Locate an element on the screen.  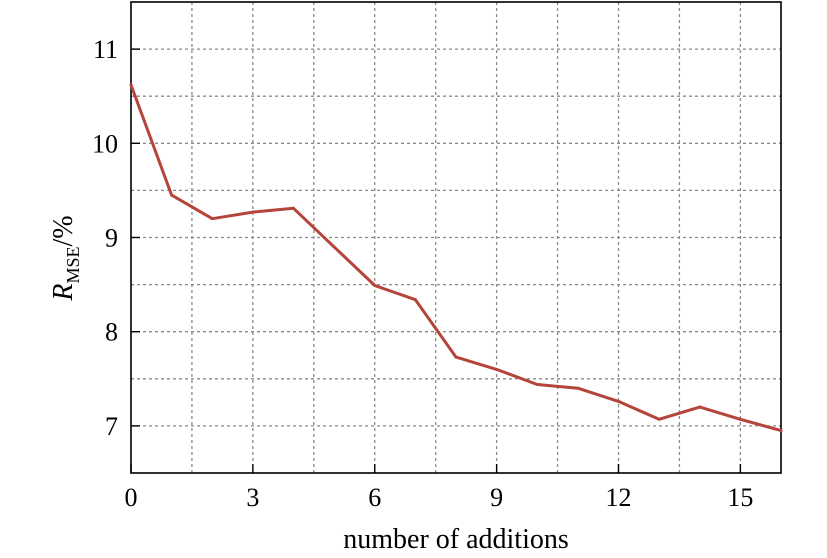
x-tick-label: 9 is located at coordinates (496, 497).